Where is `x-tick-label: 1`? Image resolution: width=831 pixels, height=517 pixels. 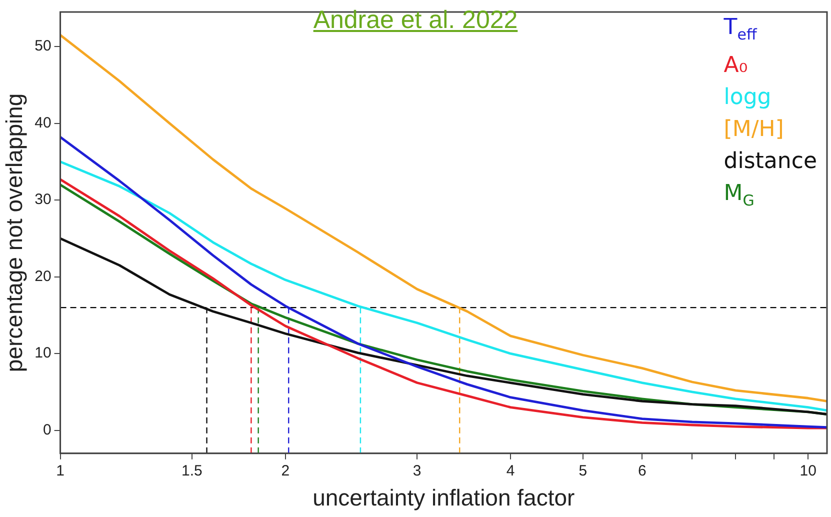 x-tick-label: 1 is located at coordinates (60, 471).